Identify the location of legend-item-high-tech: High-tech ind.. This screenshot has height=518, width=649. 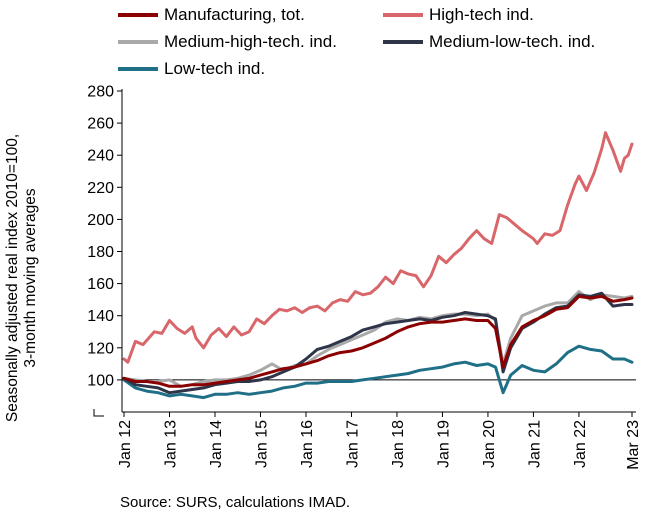
(458, 15).